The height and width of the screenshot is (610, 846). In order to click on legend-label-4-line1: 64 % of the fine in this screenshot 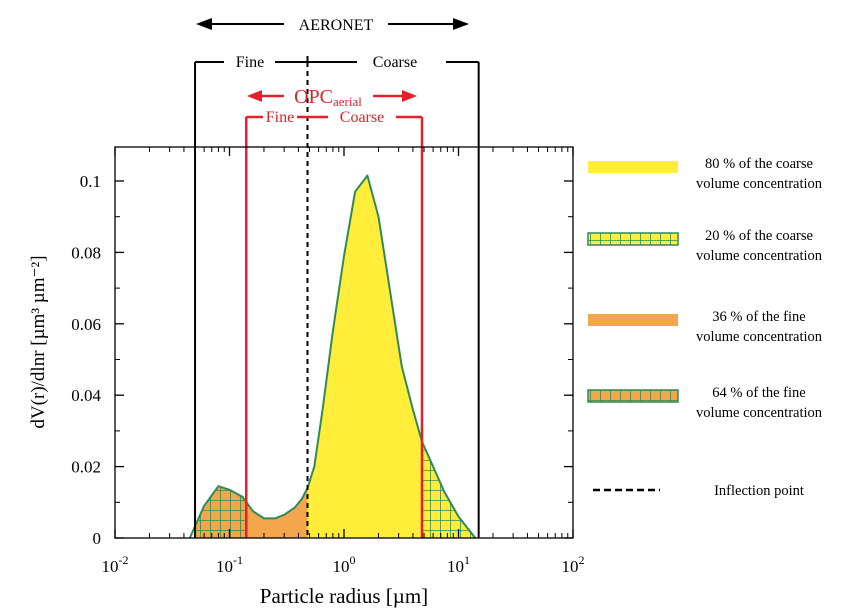, I will do `click(758, 393)`.